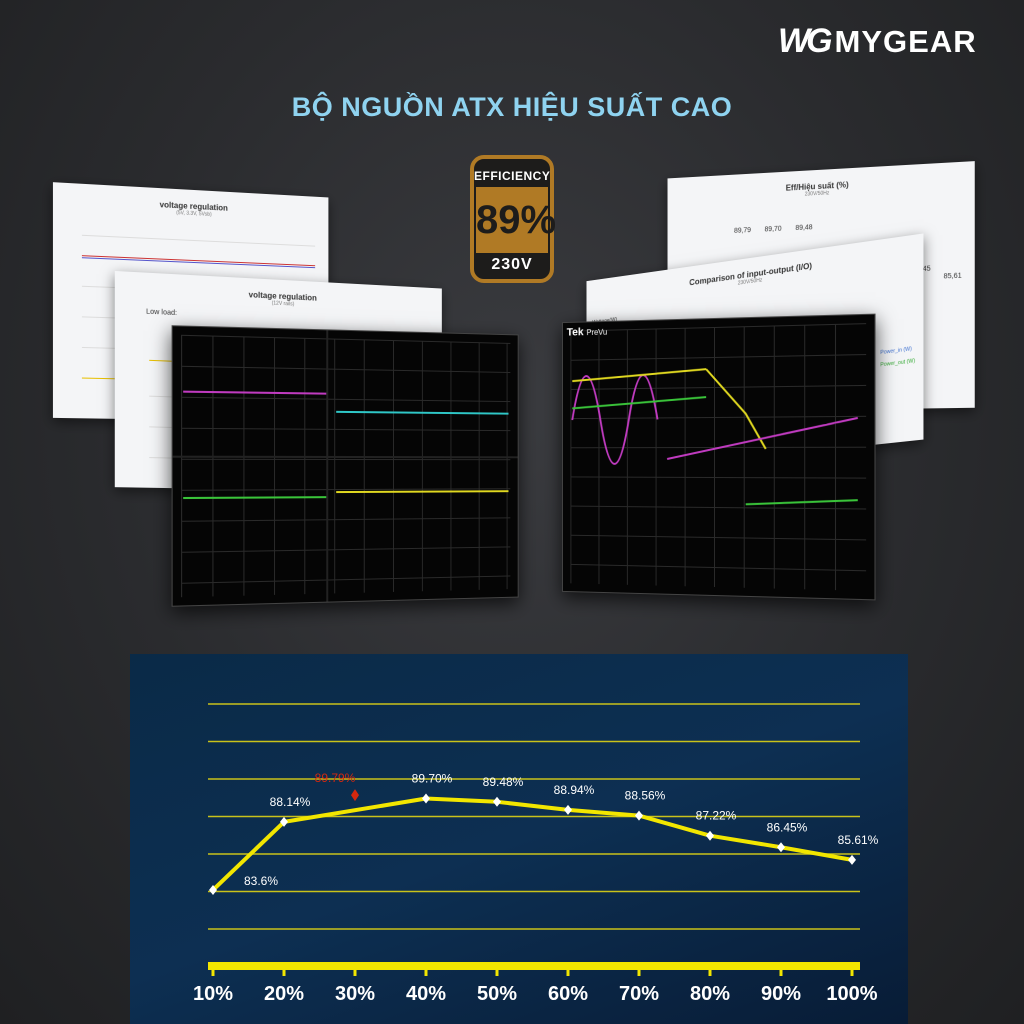  I want to click on x-tick-label: 20%, so click(284, 994).